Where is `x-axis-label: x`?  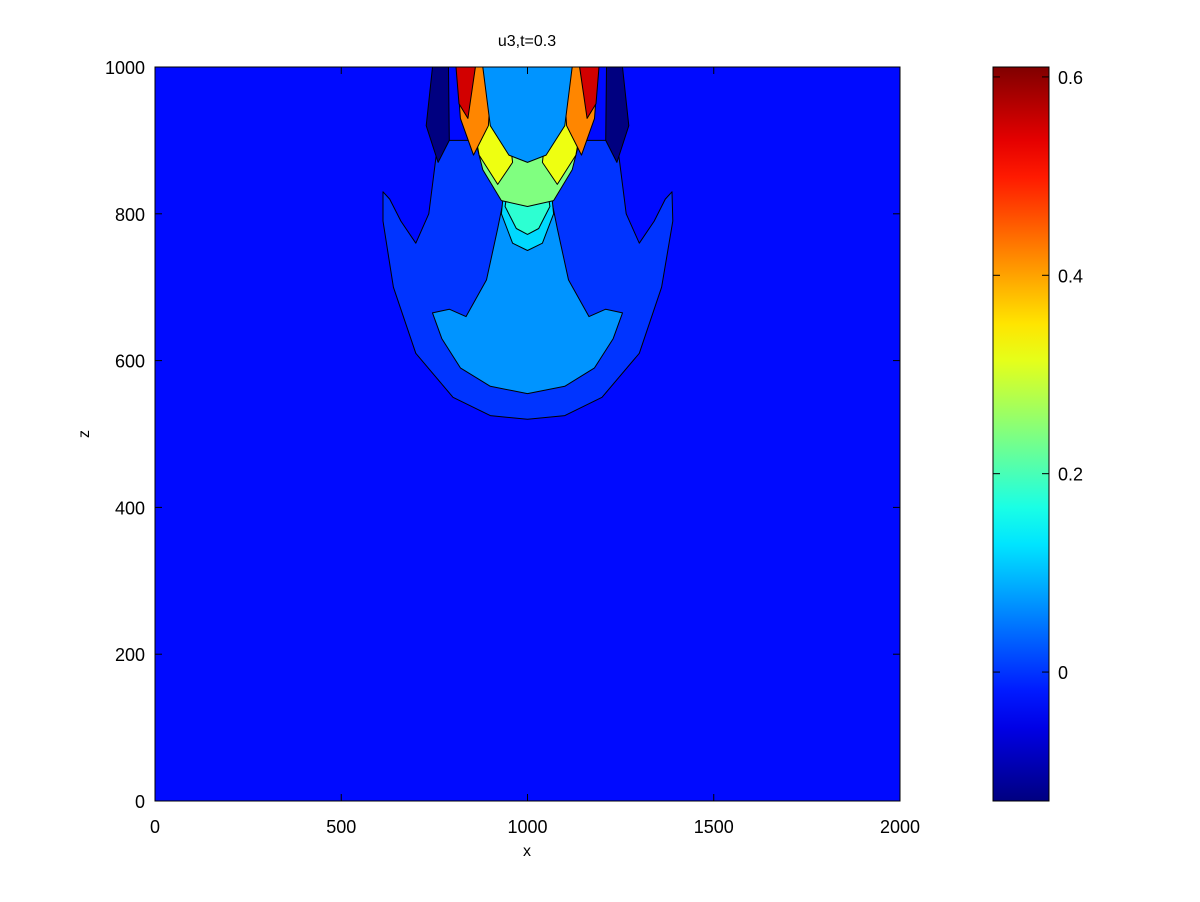
x-axis-label: x is located at coordinates (527, 851).